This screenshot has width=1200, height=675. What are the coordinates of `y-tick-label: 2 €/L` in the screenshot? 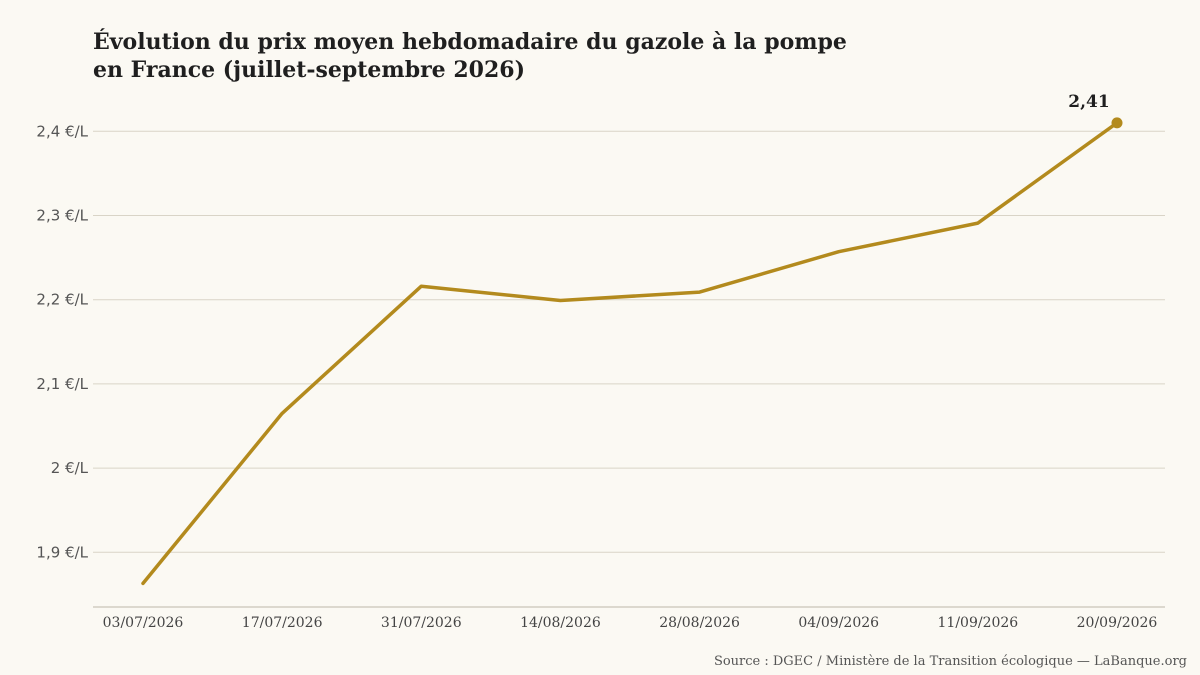 It's located at (70, 468).